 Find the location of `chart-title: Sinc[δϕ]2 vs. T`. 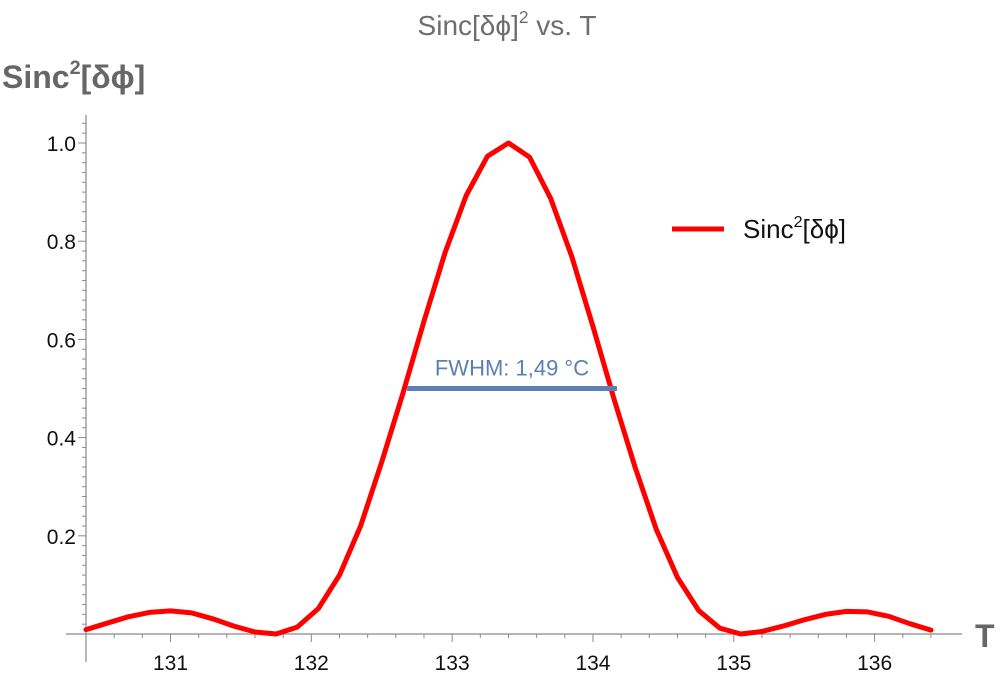

chart-title: Sinc[δϕ]2 vs. T is located at coordinates (507, 24).